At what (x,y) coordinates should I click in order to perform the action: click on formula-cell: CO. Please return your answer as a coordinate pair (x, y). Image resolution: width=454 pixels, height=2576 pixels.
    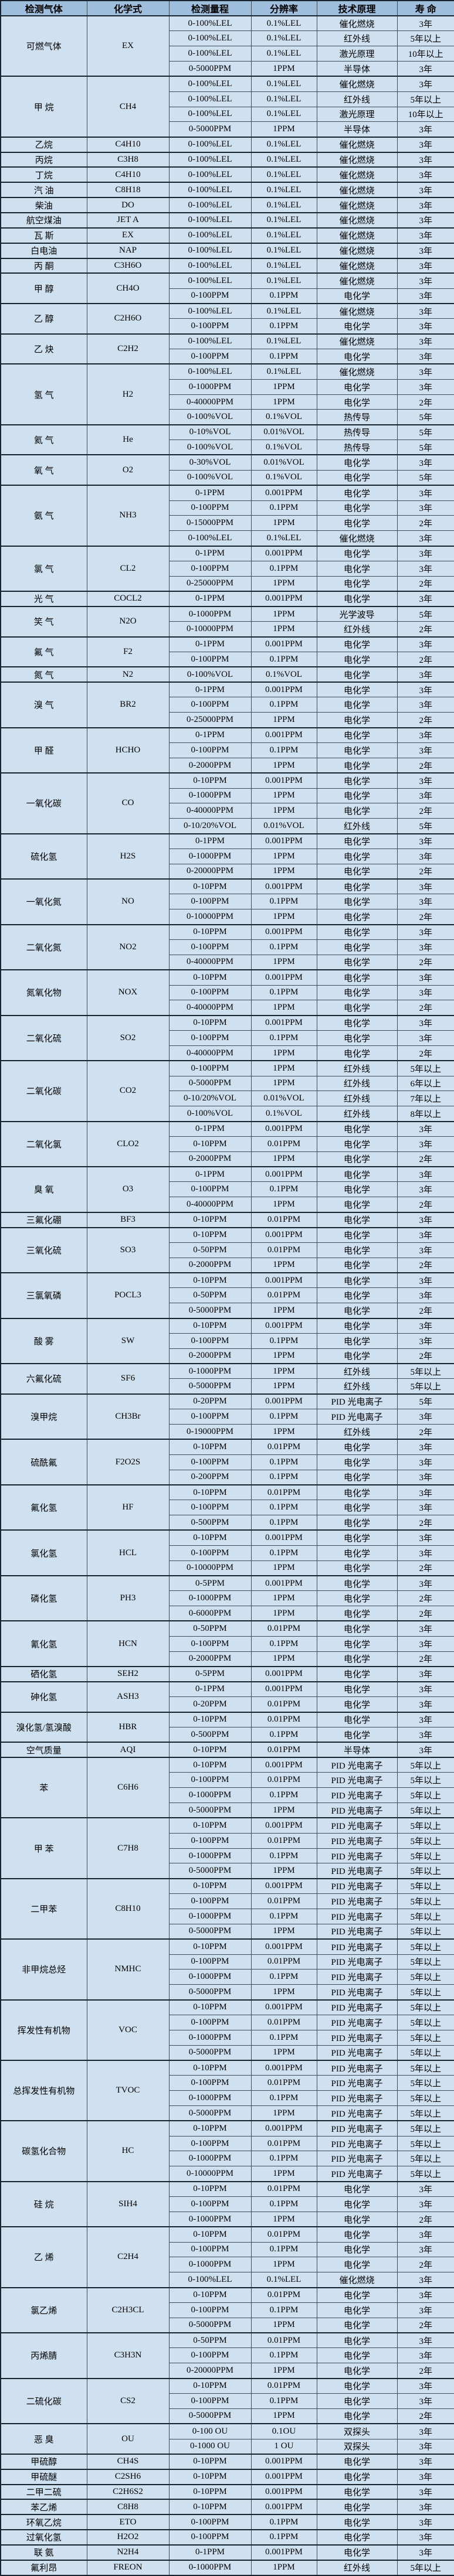
    Looking at the image, I should click on (128, 803).